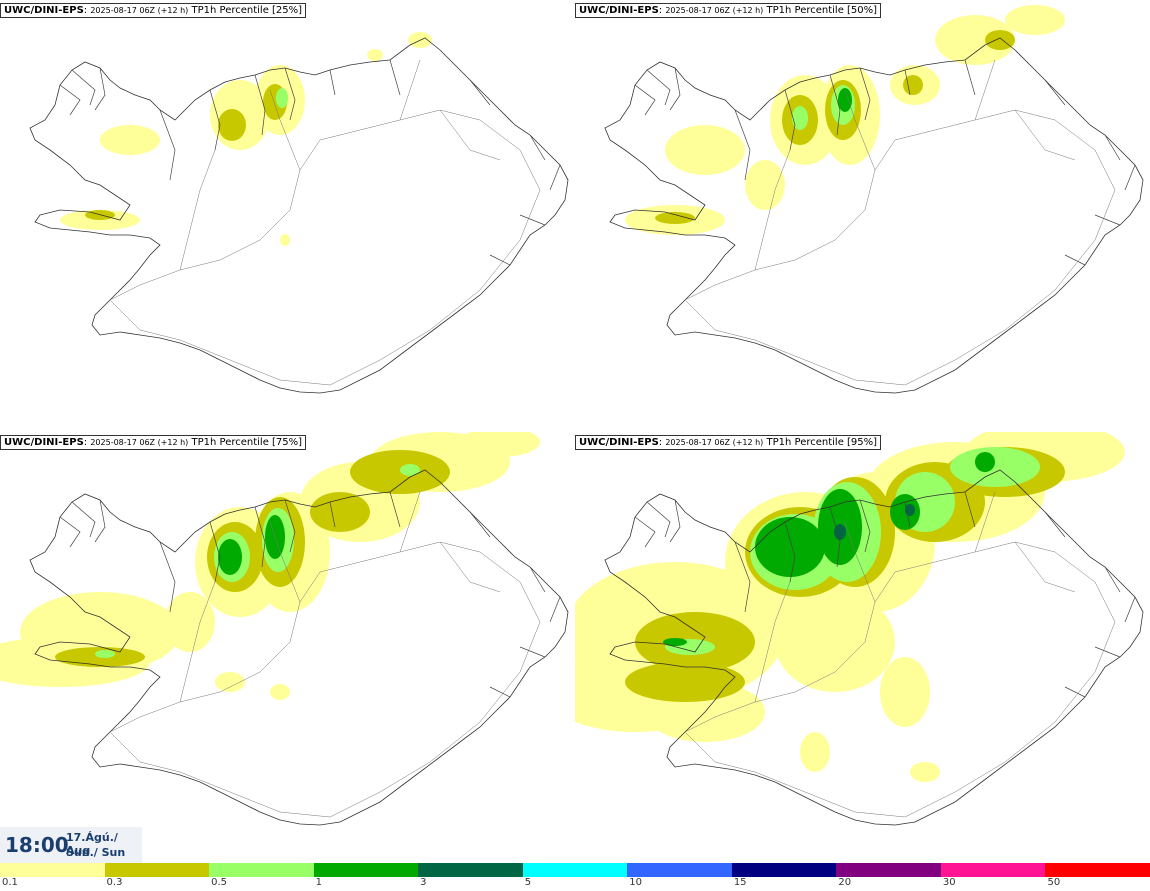 This screenshot has height=891, width=1150. Describe the element at coordinates (318, 882) in the screenshot. I see `legend-tick-label: 1` at that location.